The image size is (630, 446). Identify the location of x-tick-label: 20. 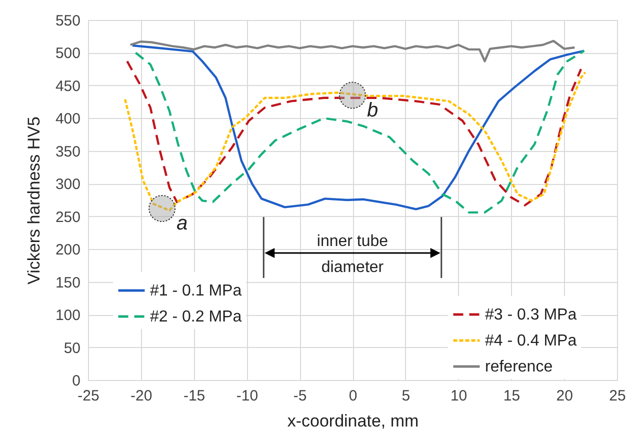
(564, 396).